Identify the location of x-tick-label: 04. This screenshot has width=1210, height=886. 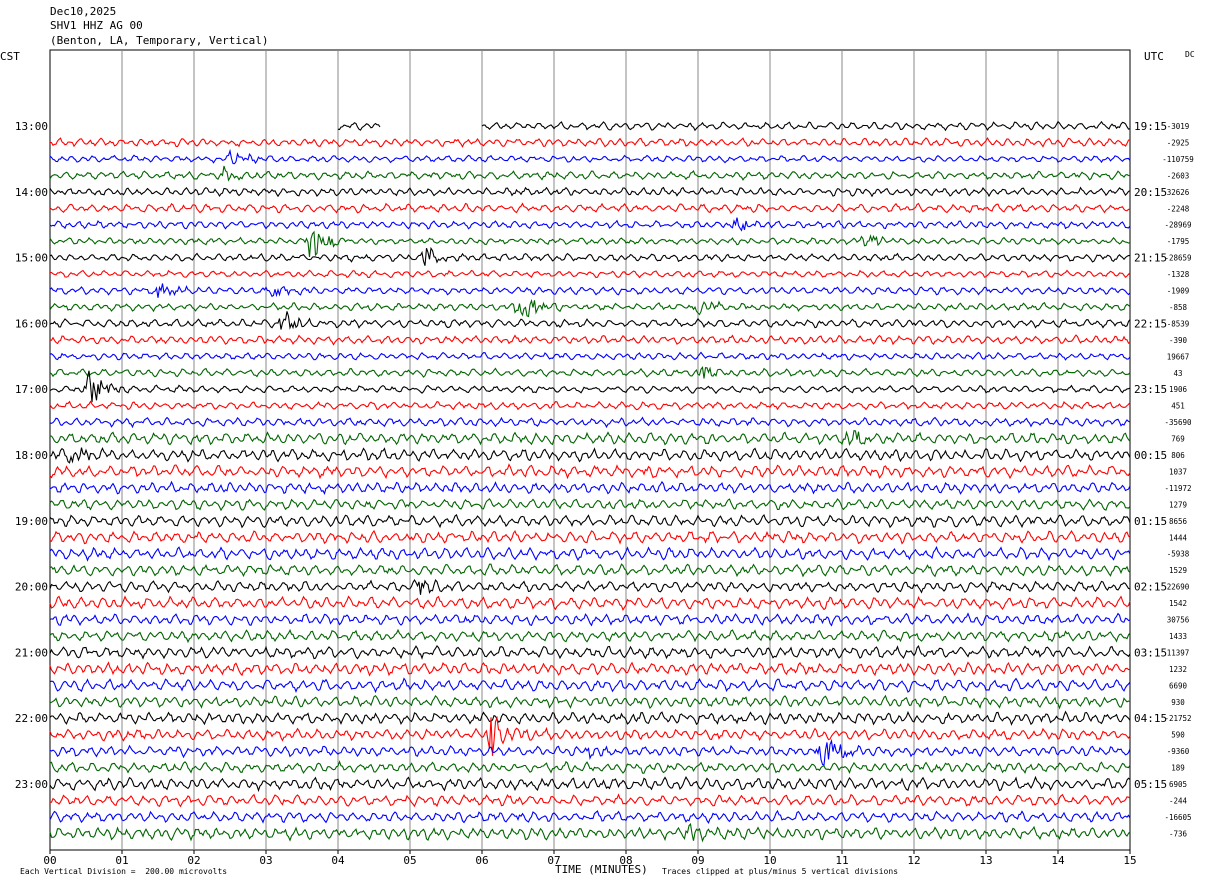
(338, 860).